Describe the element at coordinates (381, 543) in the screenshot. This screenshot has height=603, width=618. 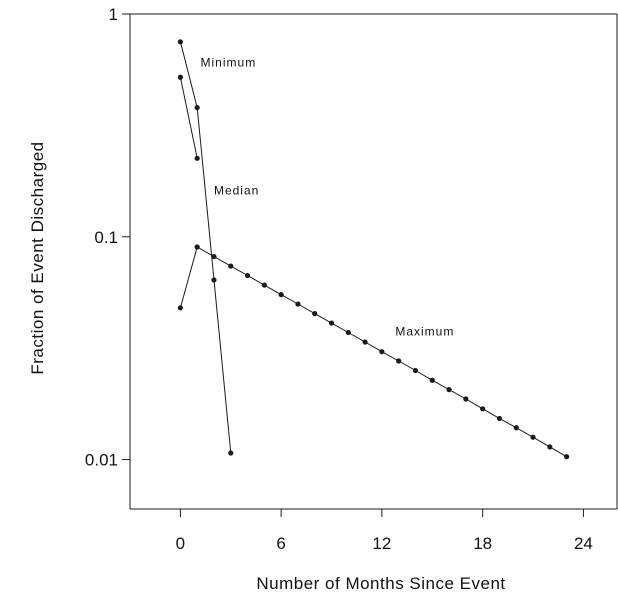
I see `x-tick-label: 12` at that location.